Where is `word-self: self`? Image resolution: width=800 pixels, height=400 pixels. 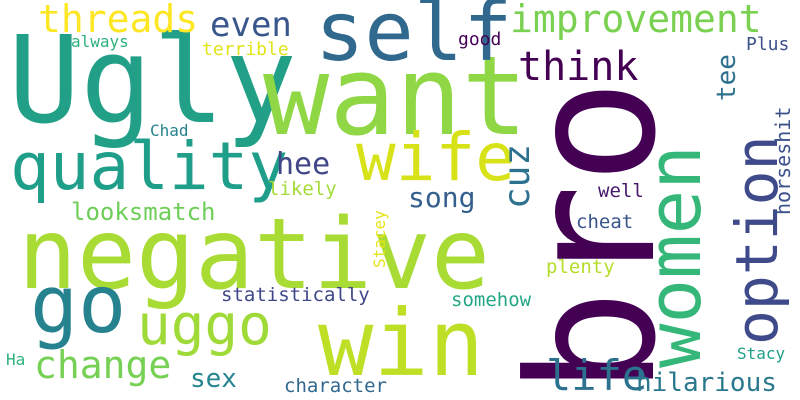
word-self: self is located at coordinates (414, 40).